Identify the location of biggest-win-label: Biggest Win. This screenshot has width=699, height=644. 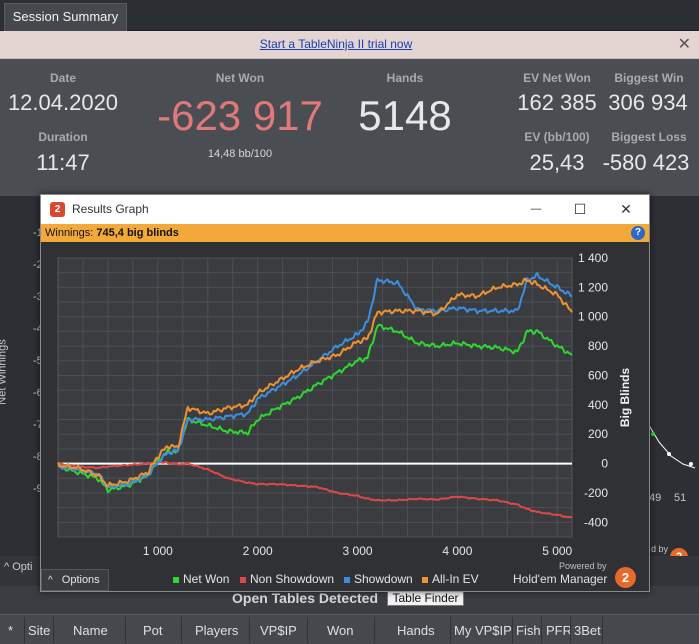
(649, 78).